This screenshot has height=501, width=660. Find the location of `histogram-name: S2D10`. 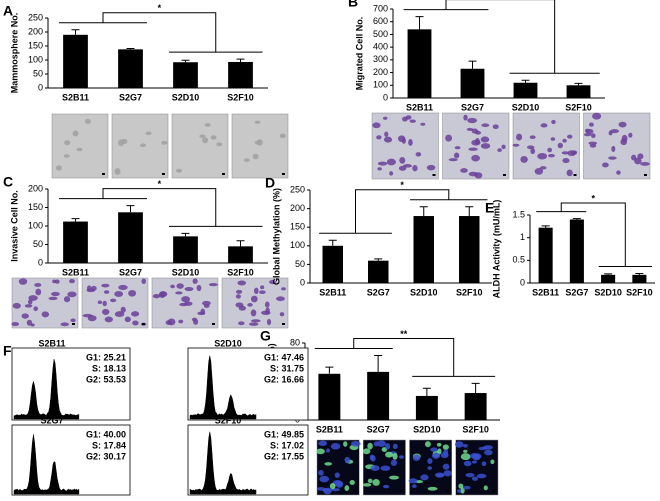

histogram-name: S2D10 is located at coordinates (228, 343).